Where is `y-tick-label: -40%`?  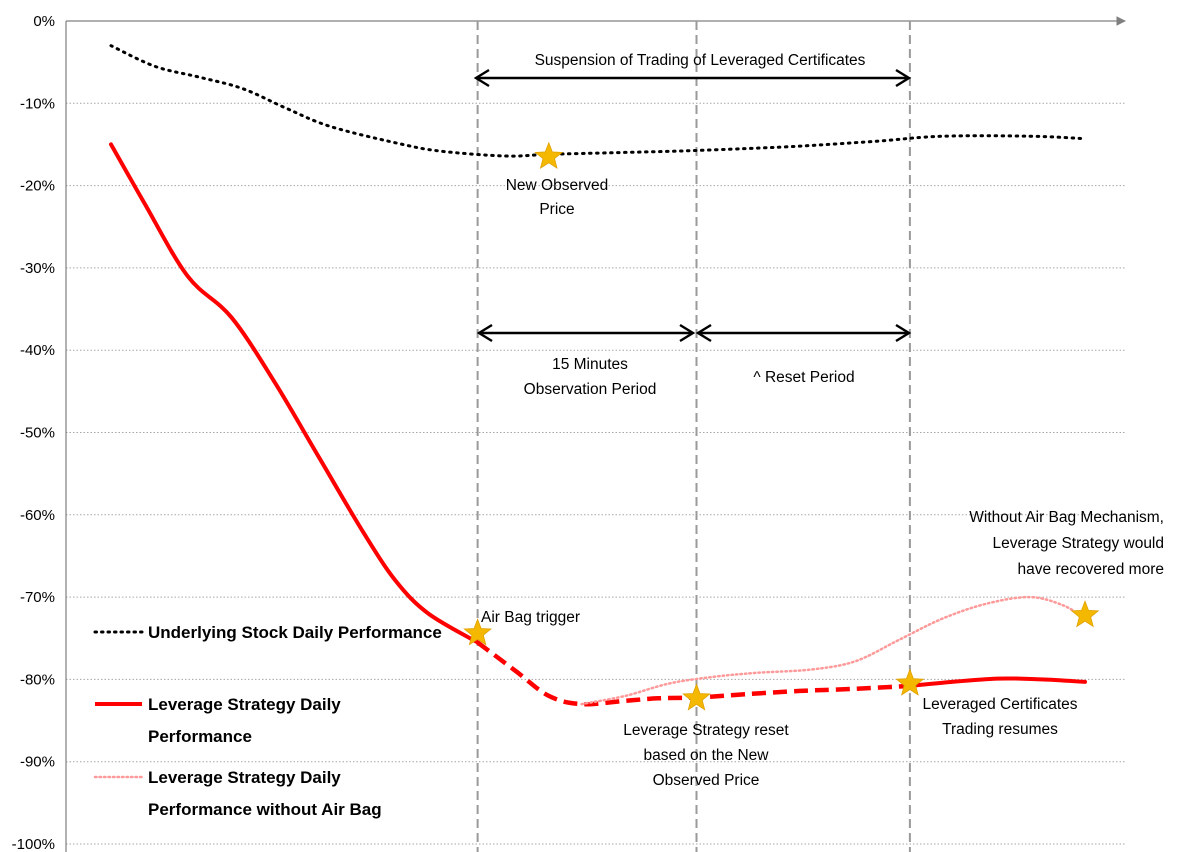
y-tick-label: -40% is located at coordinates (37, 350).